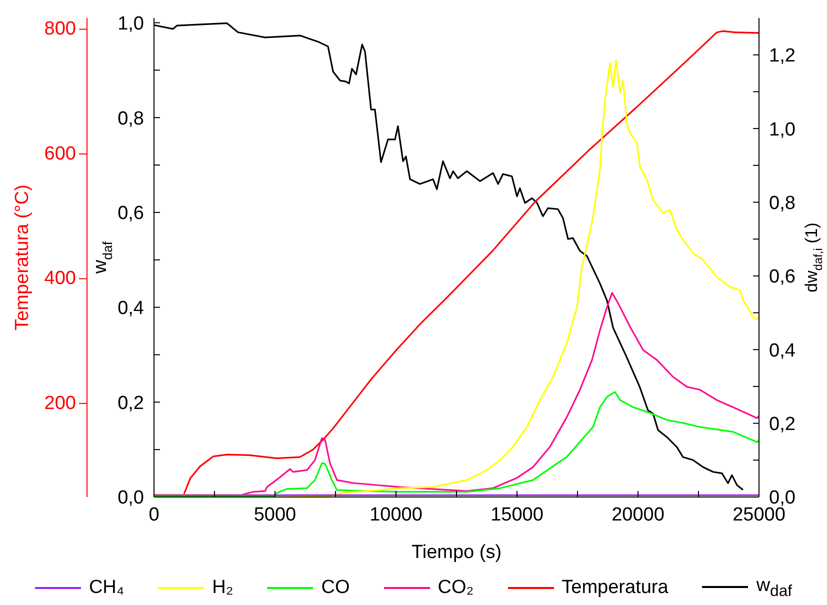 Image resolution: width=827 pixels, height=605 pixels. What do you see at coordinates (782, 56) in the screenshot?
I see `y2-tick-label: 1,2` at bounding box center [782, 56].